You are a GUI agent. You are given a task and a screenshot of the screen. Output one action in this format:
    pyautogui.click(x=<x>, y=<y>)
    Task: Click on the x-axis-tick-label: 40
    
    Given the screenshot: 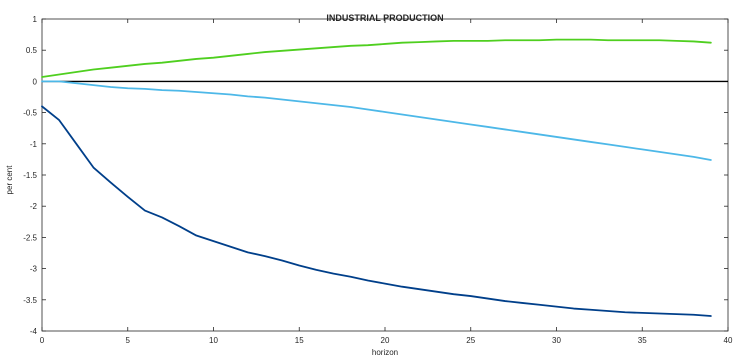 What is the action you would take?
    pyautogui.click(x=728, y=340)
    